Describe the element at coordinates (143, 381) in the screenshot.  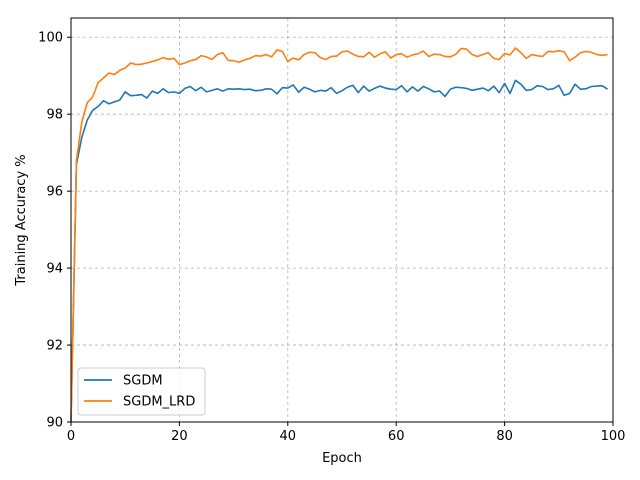
I see `legend-label: SGDM` at that location.